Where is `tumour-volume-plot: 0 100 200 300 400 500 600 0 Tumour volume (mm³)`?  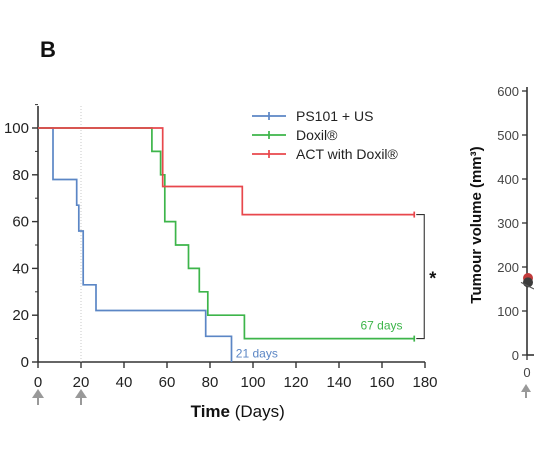 tumour-volume-plot: 0 100 200 300 400 500 600 0 Tumour volume (mm³) is located at coordinates (501, 241).